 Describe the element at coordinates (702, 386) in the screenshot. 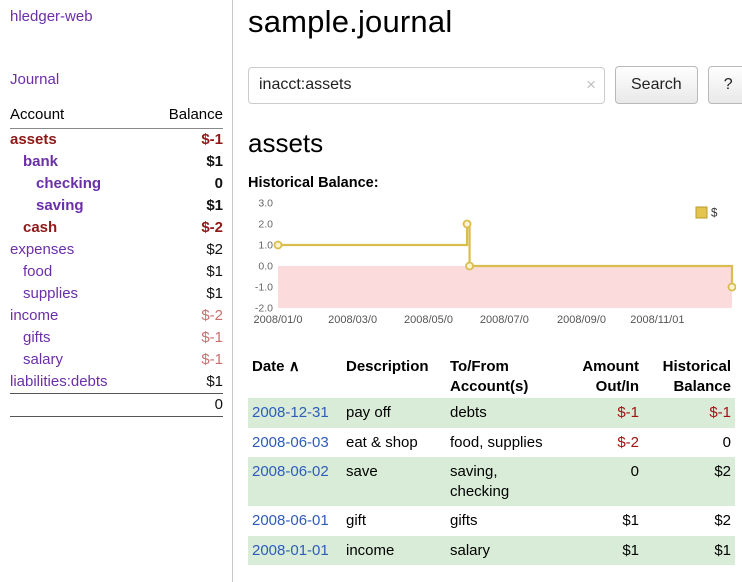

I see `register-header-balance-line2: Balance` at that location.